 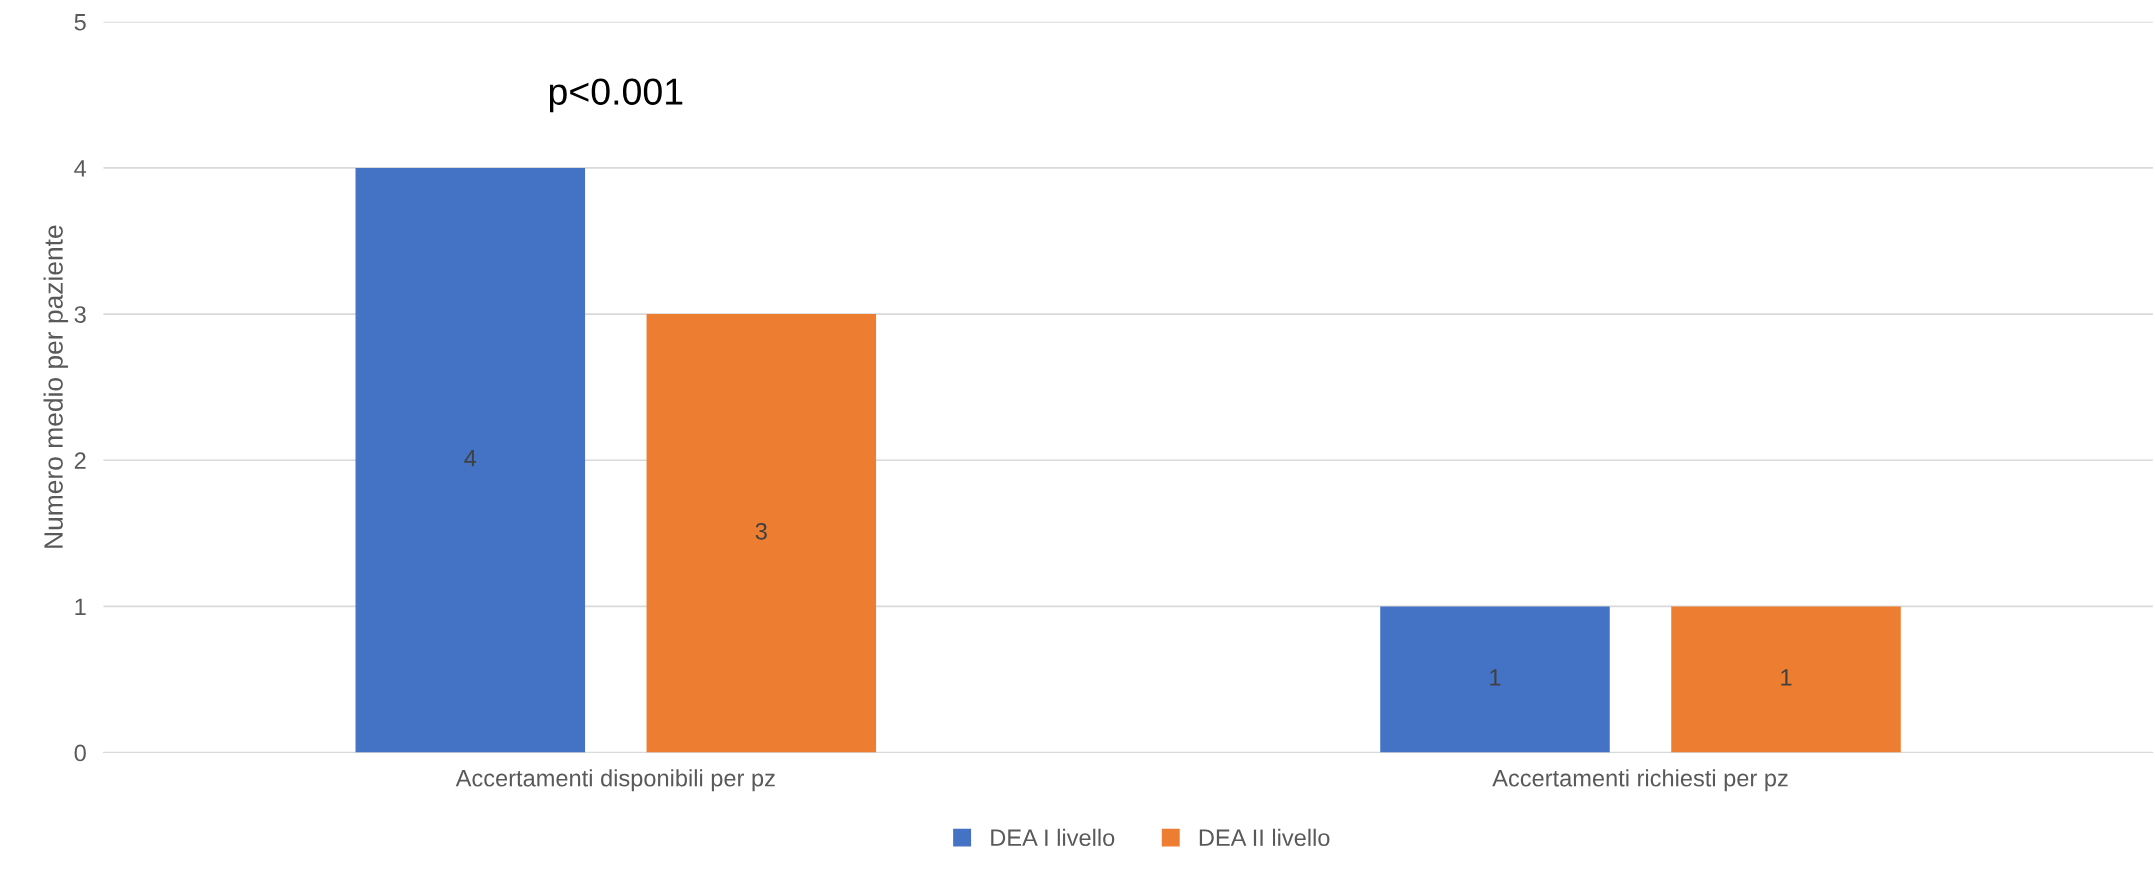 What do you see at coordinates (56, 386) in the screenshot?
I see `y-axis-title: Numero medio per paziente` at bounding box center [56, 386].